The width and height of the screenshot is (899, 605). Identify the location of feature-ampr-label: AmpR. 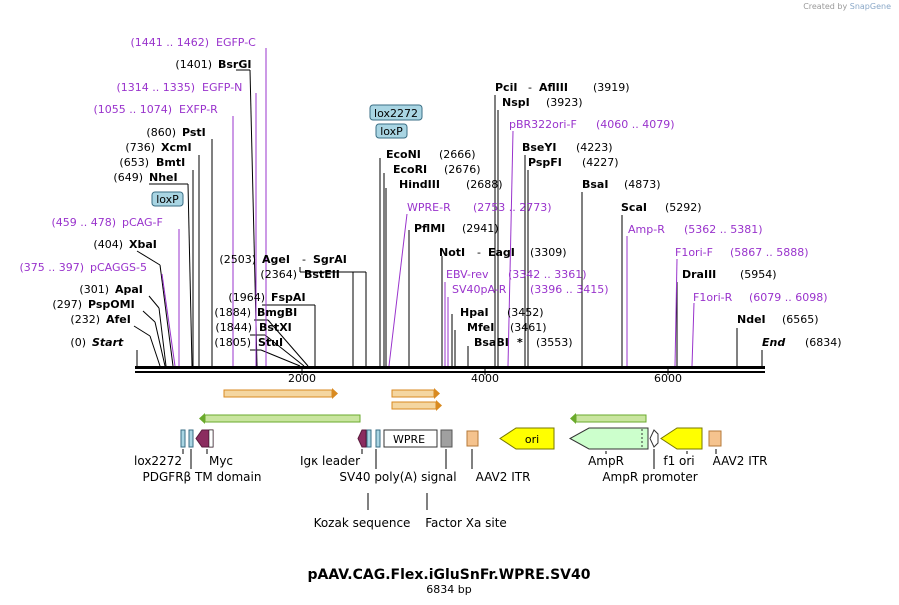
(606, 461).